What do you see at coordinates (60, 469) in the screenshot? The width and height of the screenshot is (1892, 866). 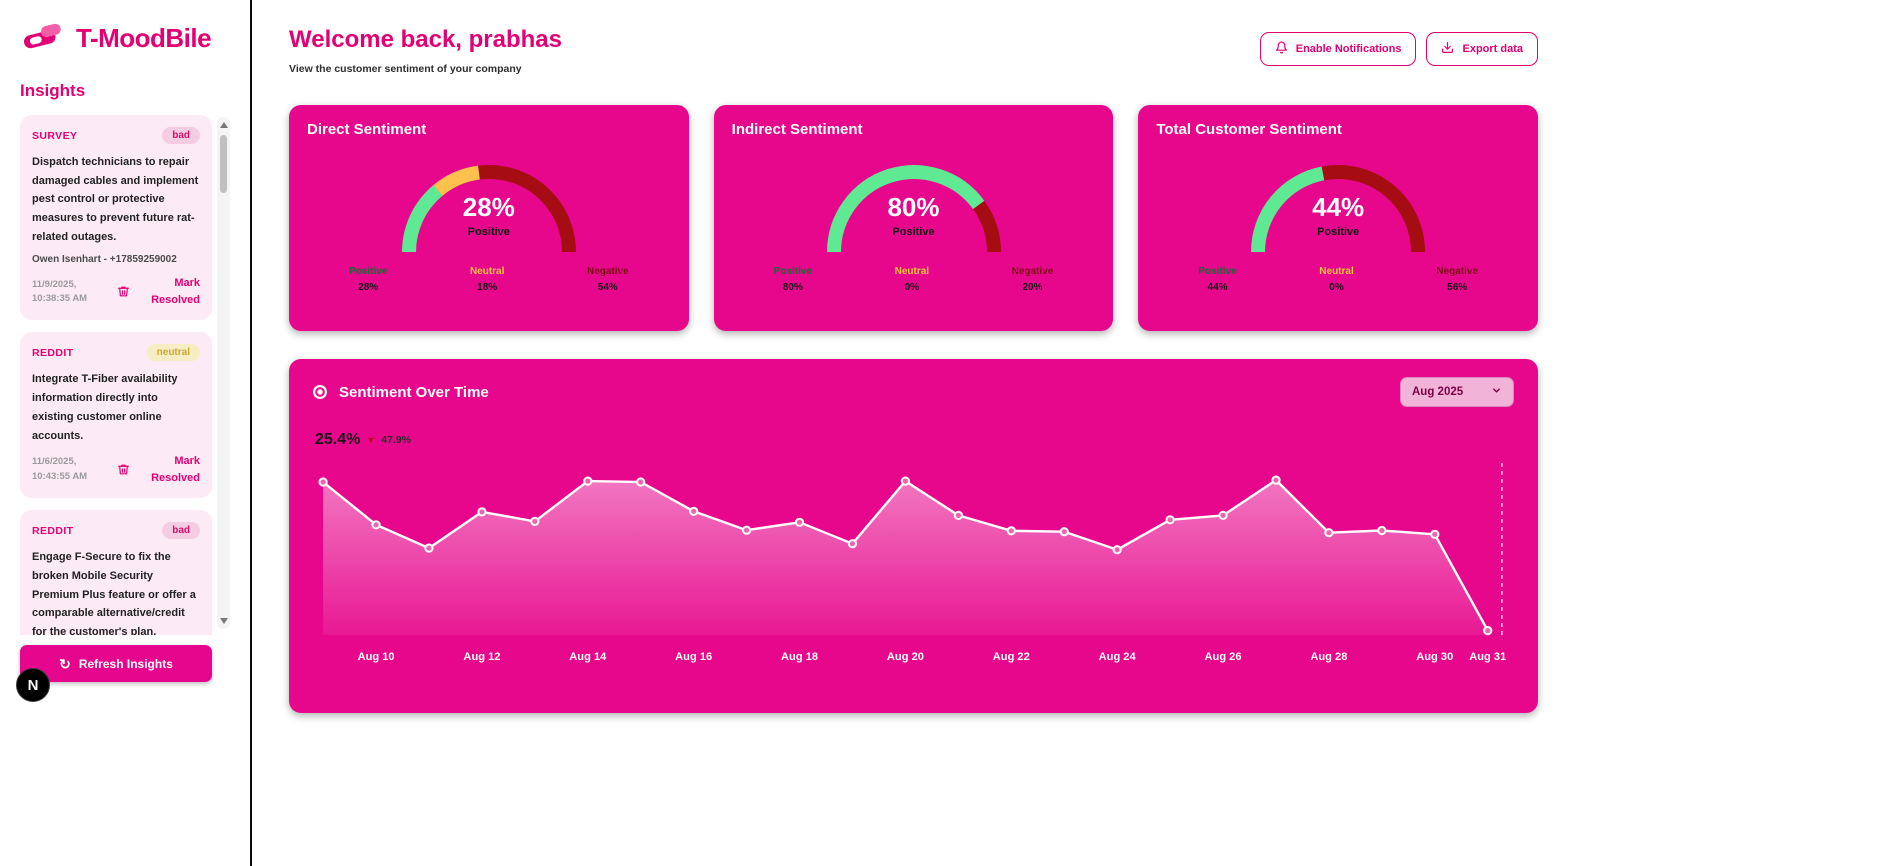 I see `insight-timestamp: 11/6/2025, 10:43:55 AM` at bounding box center [60, 469].